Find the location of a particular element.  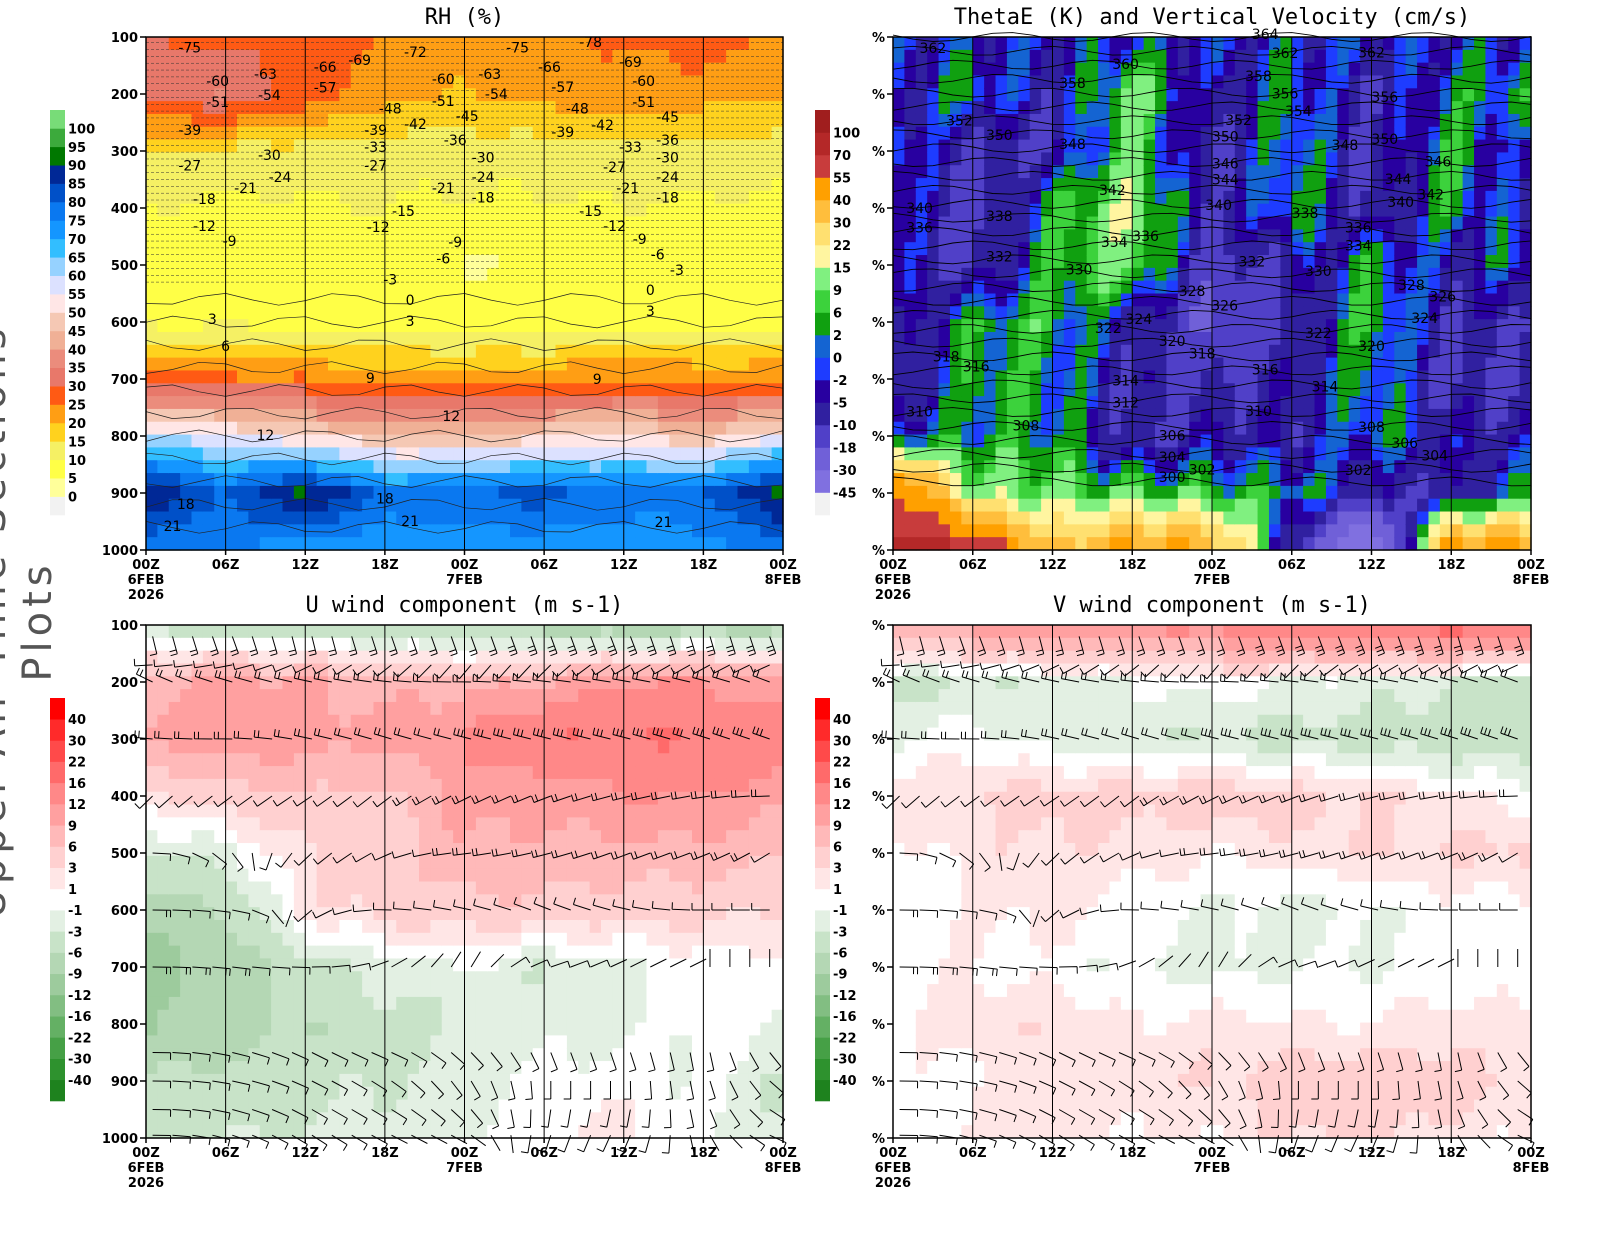

contour-label: 332 is located at coordinates (1252, 263).